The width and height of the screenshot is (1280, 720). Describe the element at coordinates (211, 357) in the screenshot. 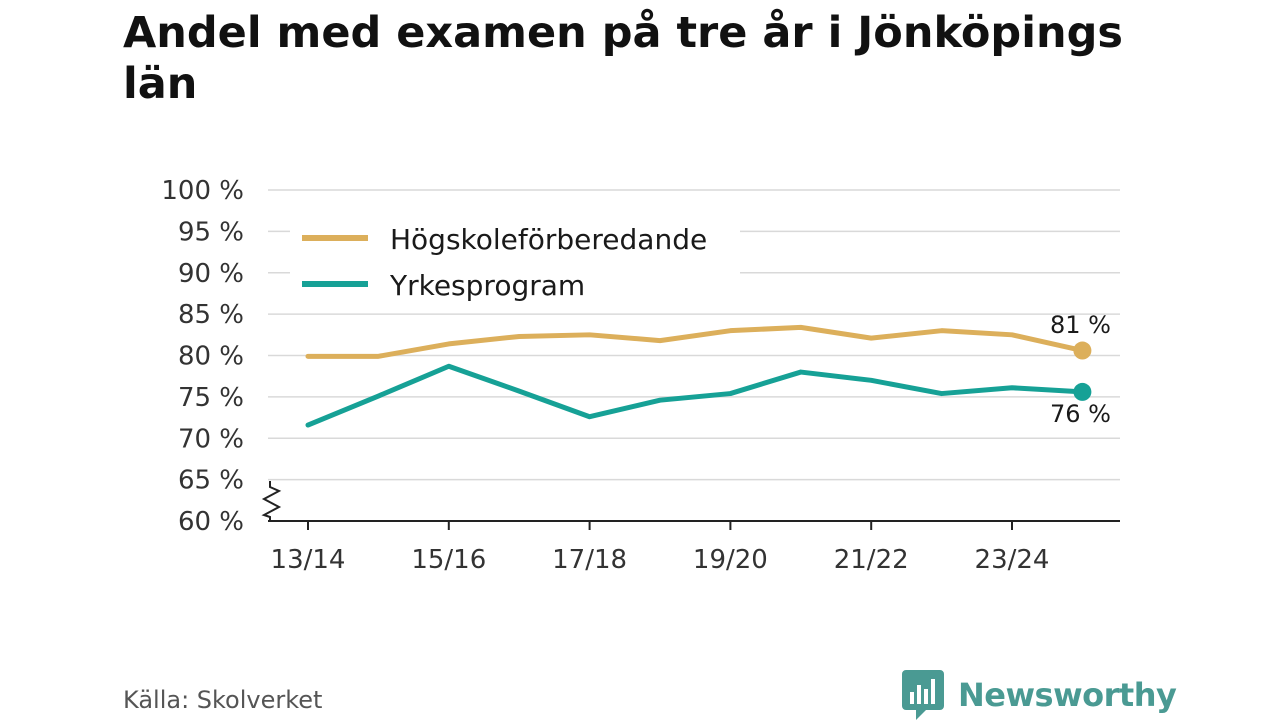

I see `y-tick-label-80: 80 %` at that location.